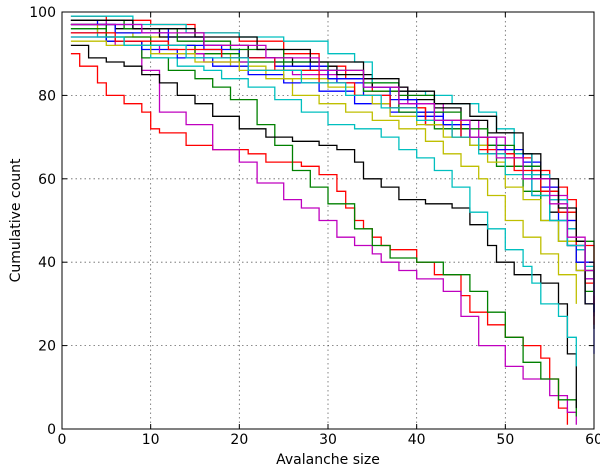  Describe the element at coordinates (62, 440) in the screenshot. I see `x-tick-label: 0` at that location.